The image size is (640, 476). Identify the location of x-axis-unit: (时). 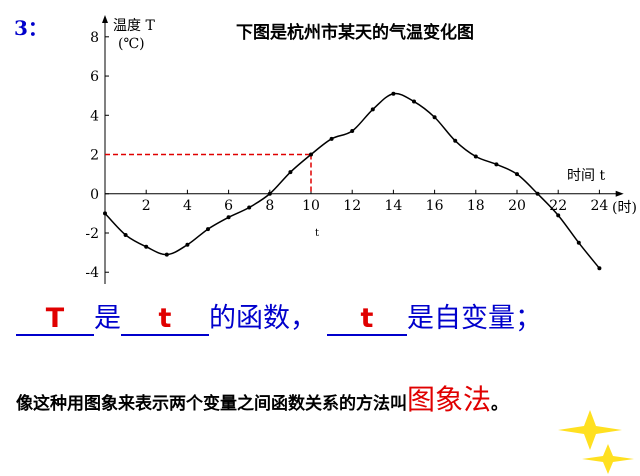
(624, 208).